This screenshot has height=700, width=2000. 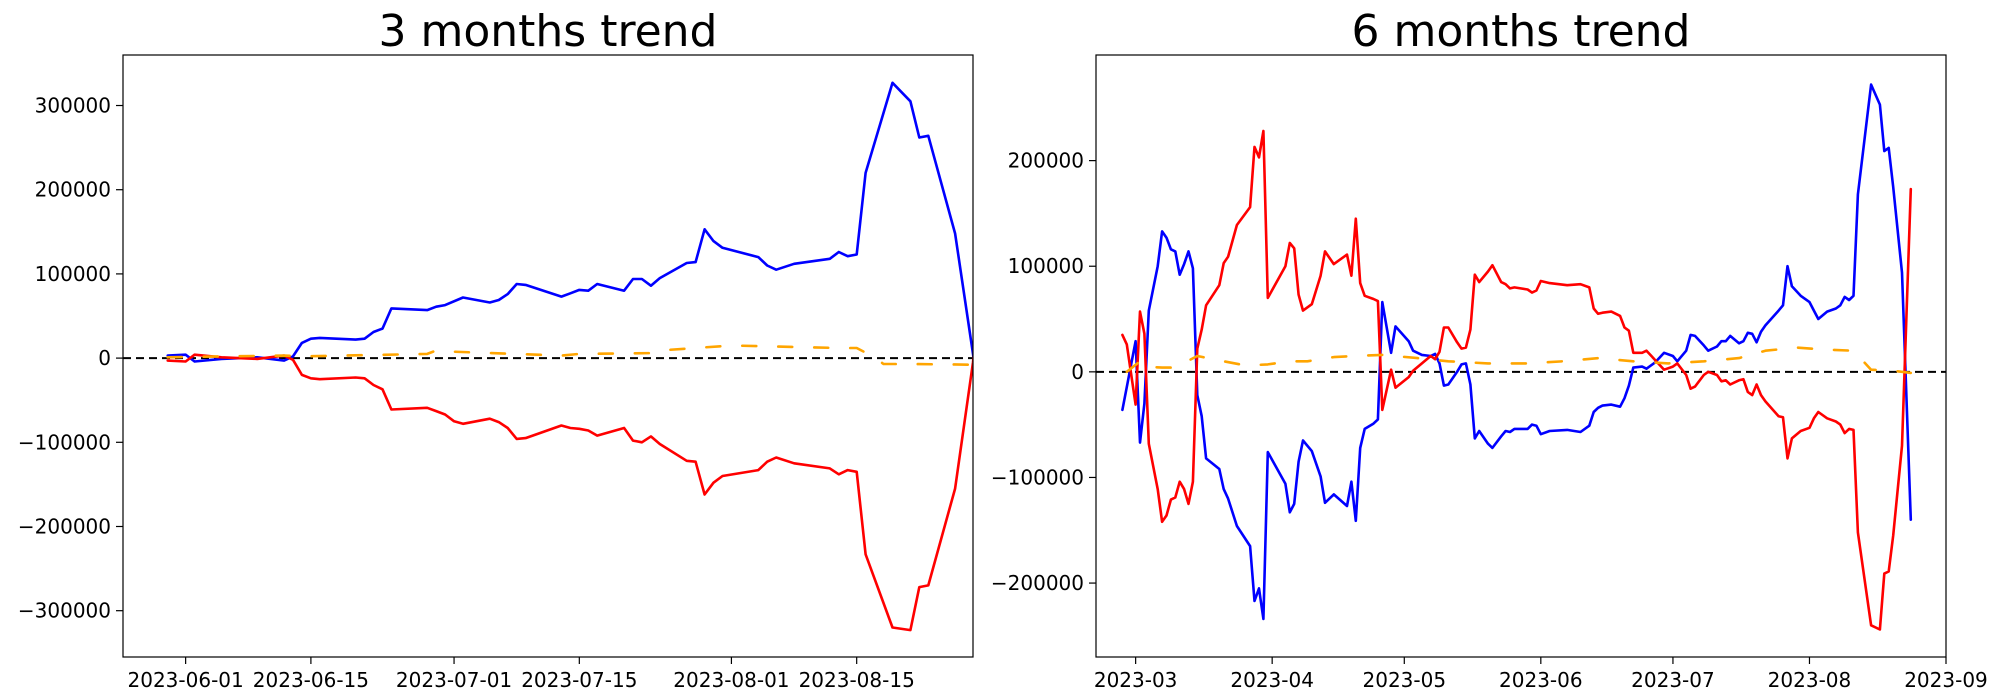 I want to click on x-tick-label: 2023-08-15, so click(x=857, y=680).